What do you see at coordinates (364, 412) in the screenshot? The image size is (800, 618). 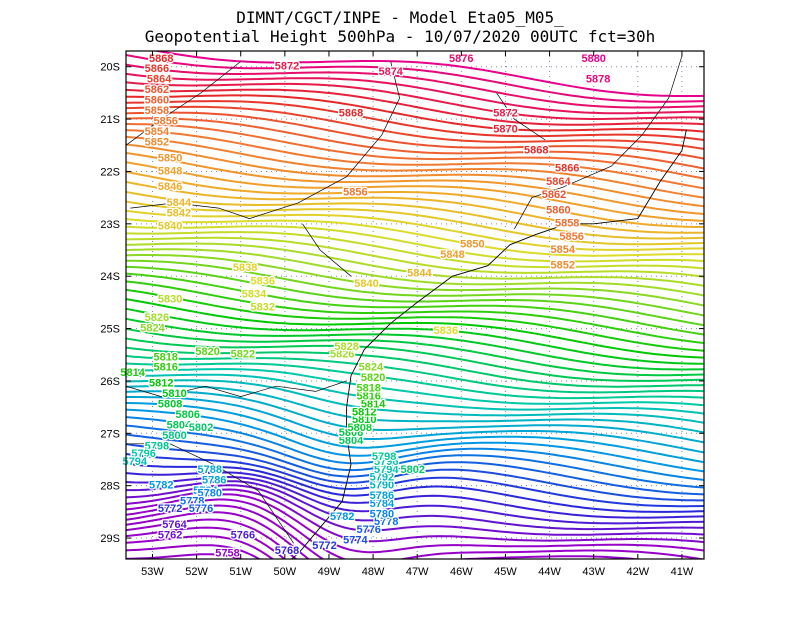 I see `contour-label: 5812` at bounding box center [364, 412].